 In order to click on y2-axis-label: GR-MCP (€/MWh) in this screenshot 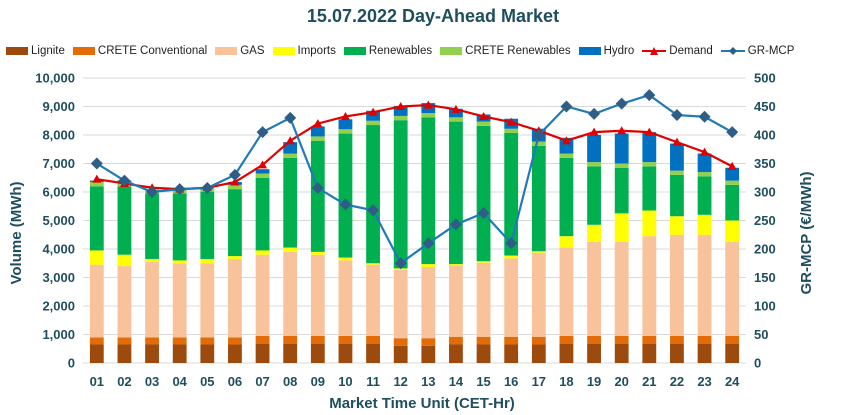, I will do `click(806, 232)`.